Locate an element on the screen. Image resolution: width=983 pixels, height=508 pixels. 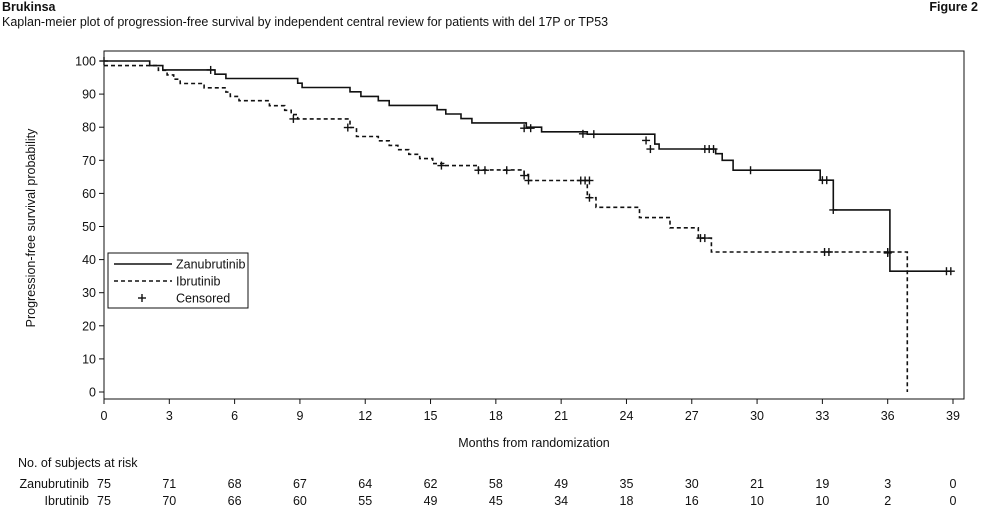
x-axis-label: Months from randomization is located at coordinates (534, 443).